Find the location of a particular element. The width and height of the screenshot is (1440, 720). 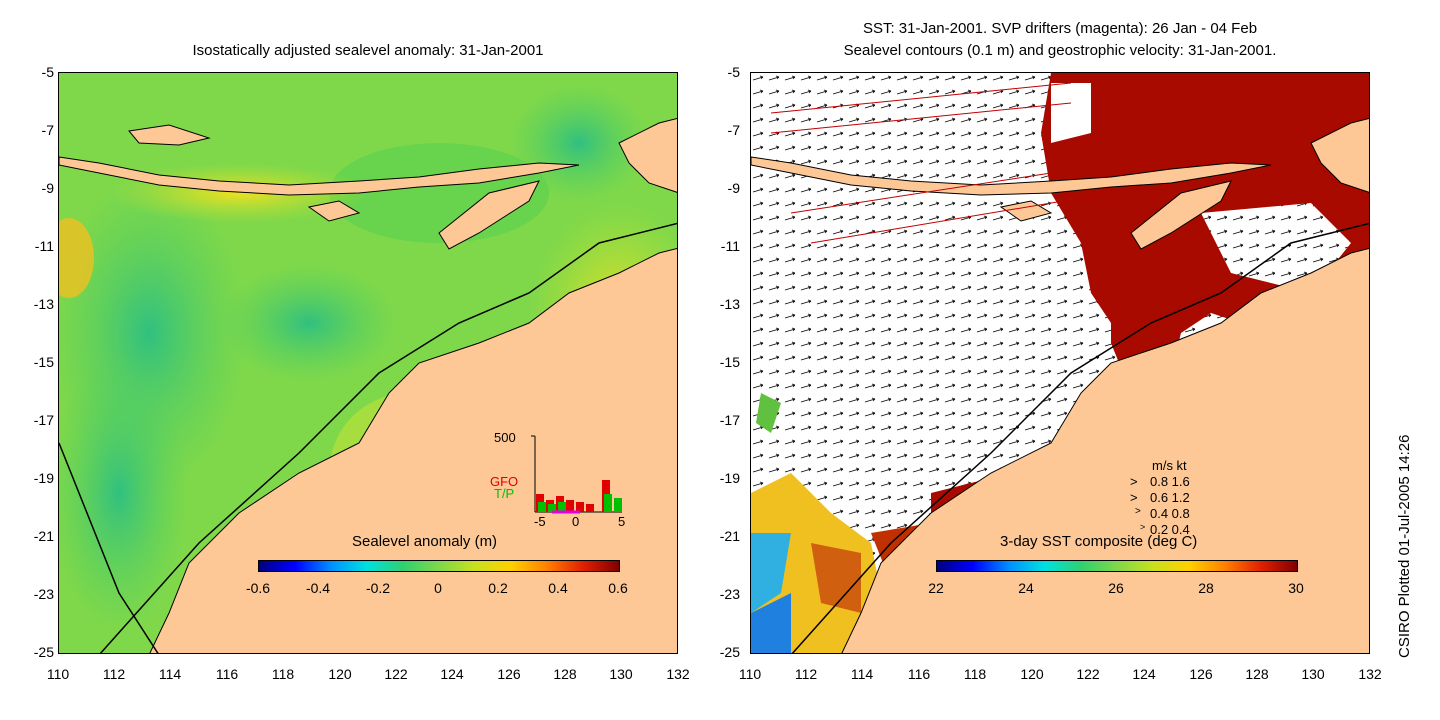

inset-x-tick: -5 is located at coordinates (540, 521).